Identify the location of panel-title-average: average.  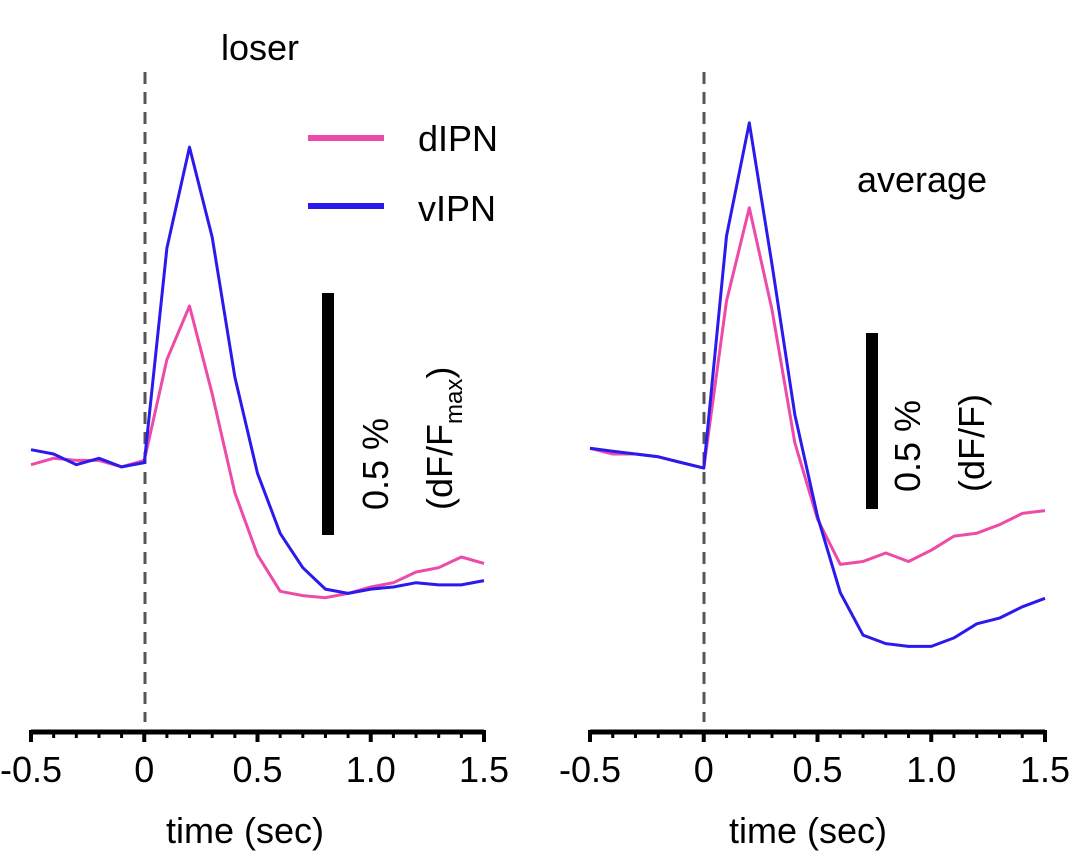
(922, 179).